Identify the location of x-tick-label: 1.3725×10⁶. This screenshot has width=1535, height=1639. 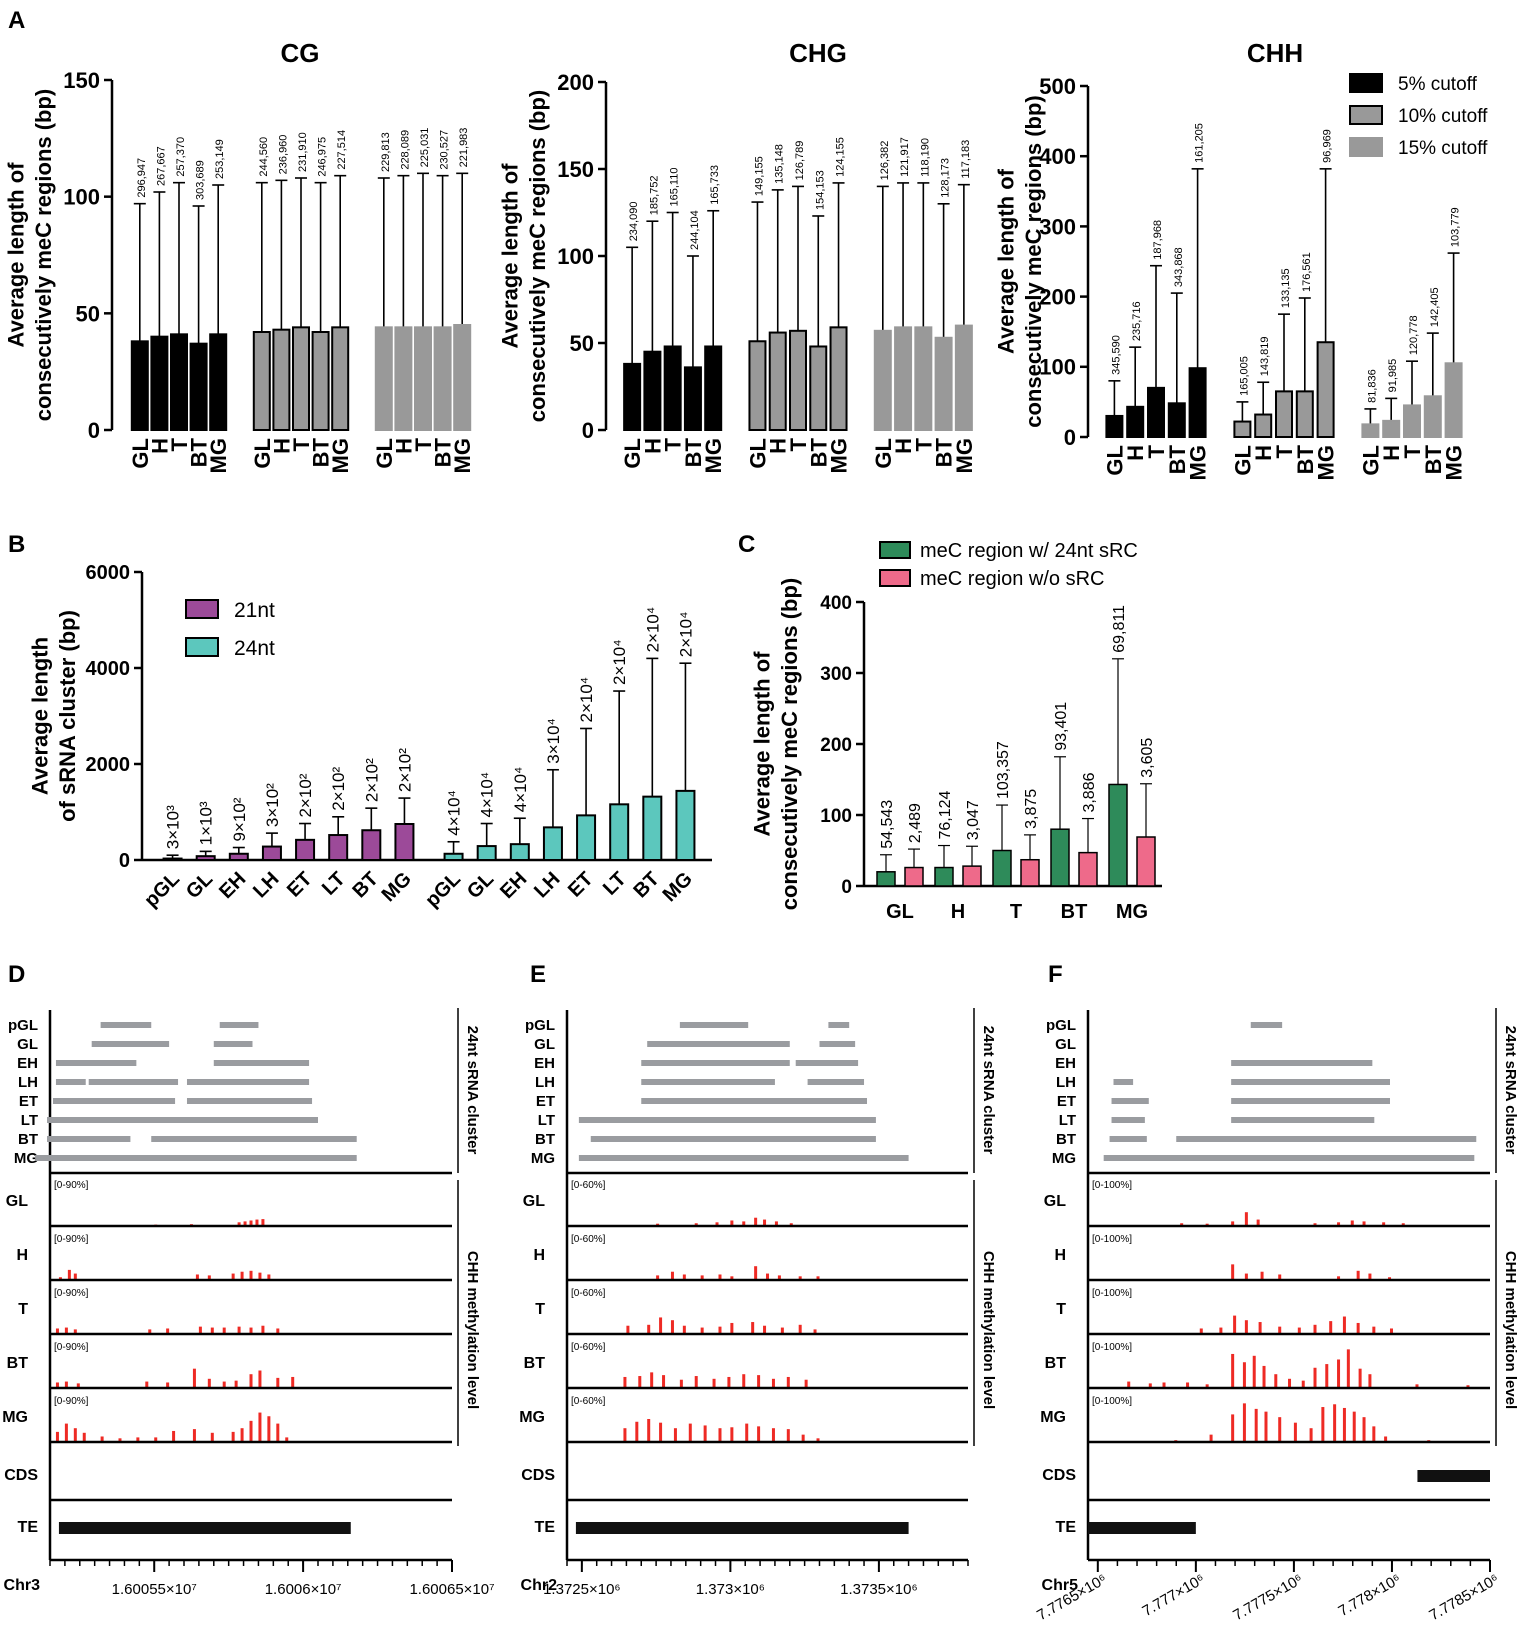
(582, 1589).